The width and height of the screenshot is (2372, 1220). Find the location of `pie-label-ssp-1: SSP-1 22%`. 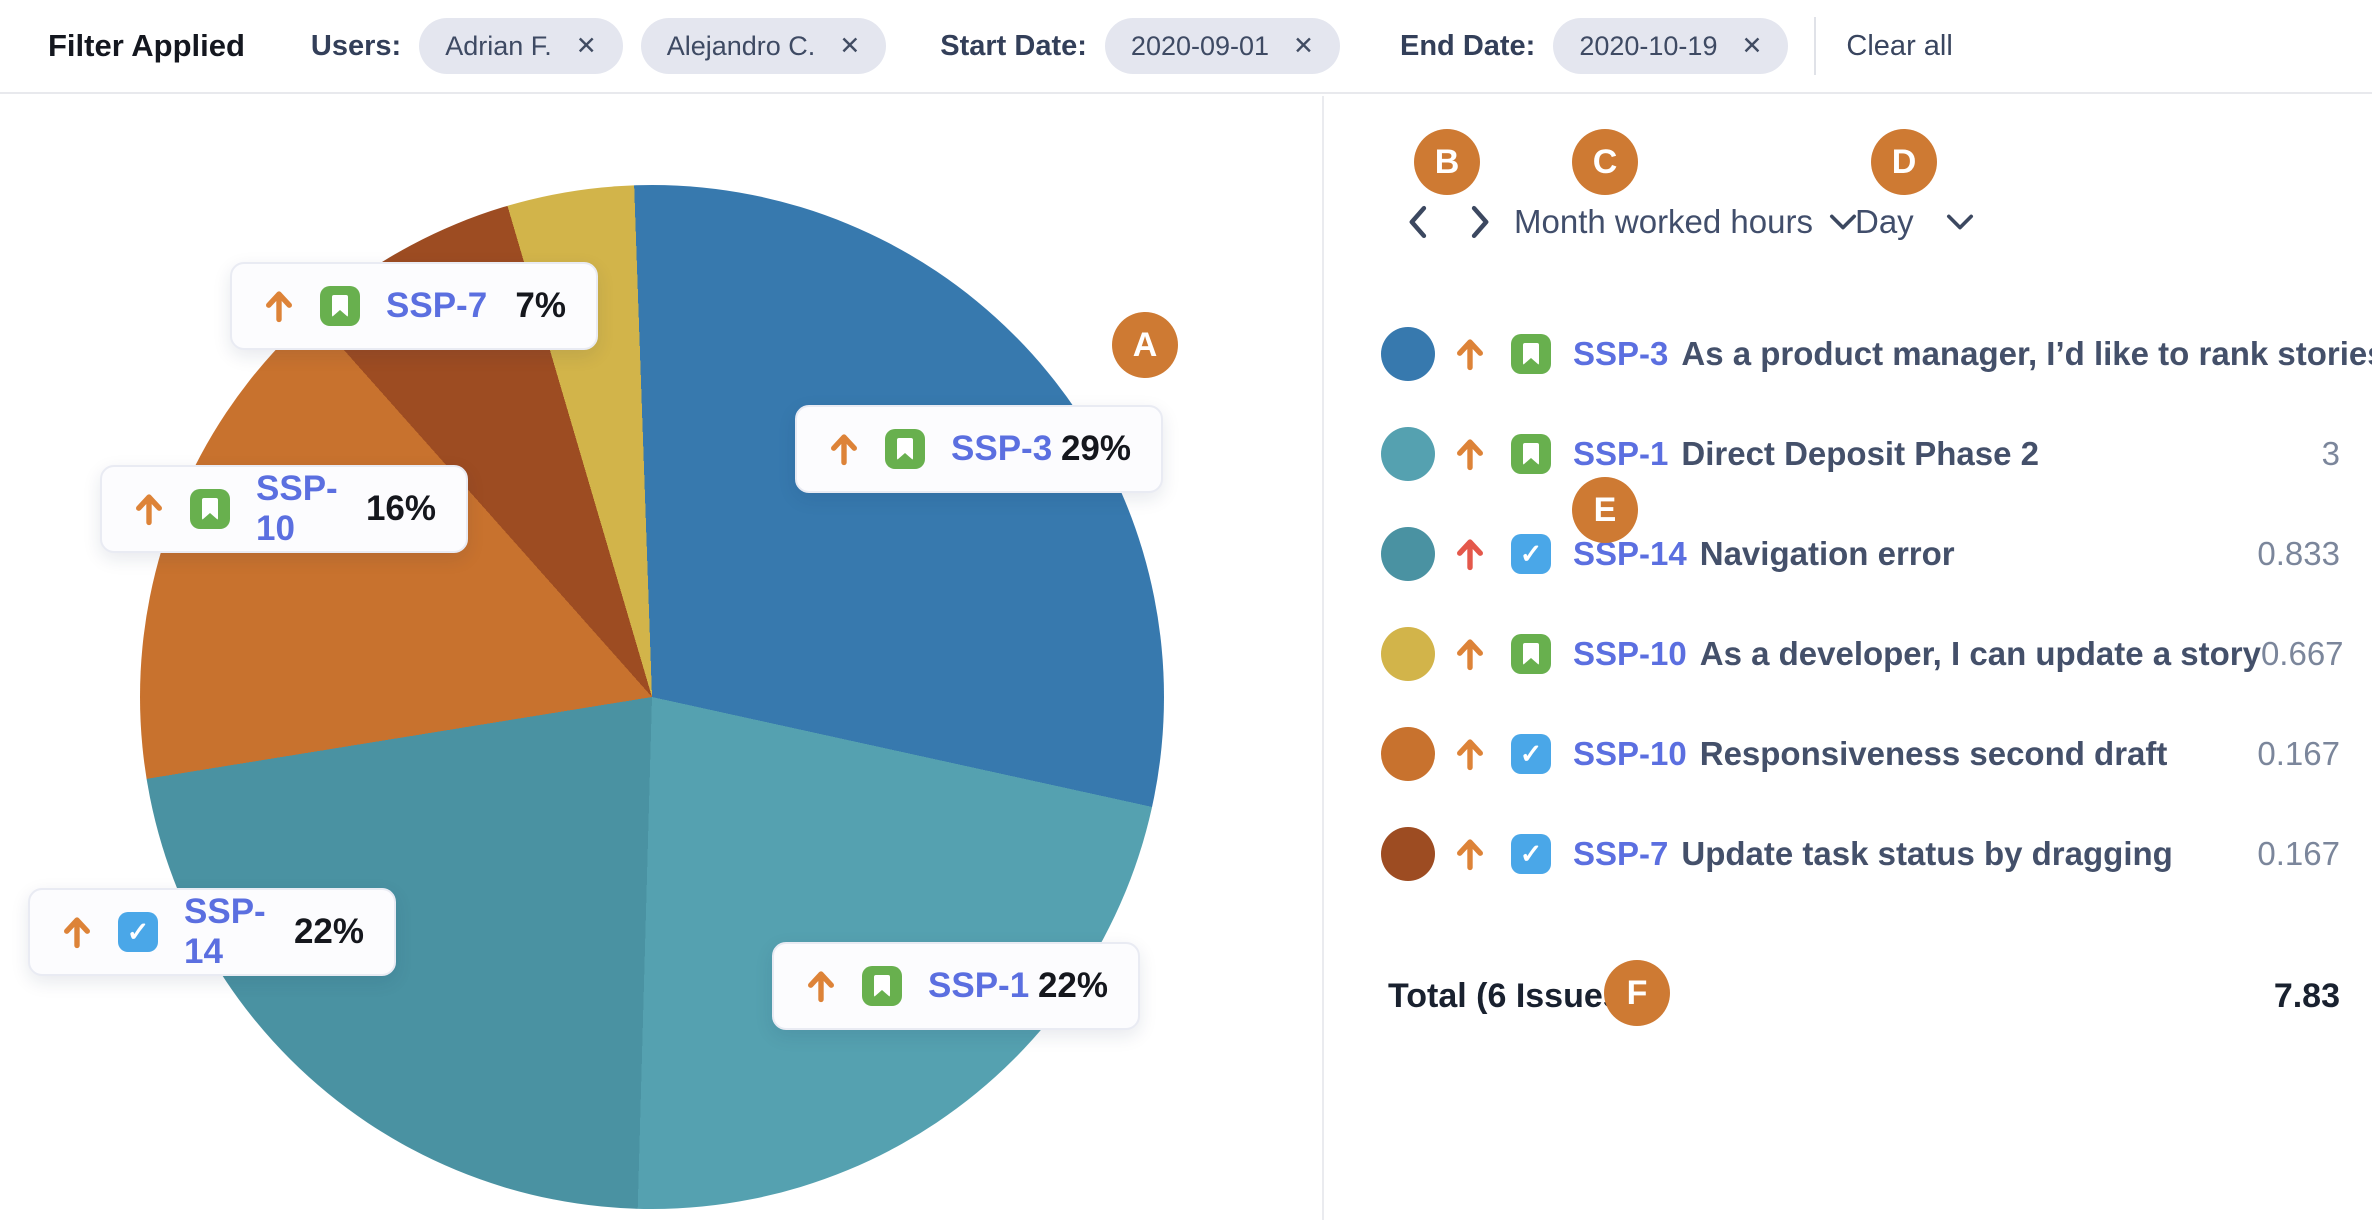

pie-label-ssp-1: SSP-1 22% is located at coordinates (956, 986).